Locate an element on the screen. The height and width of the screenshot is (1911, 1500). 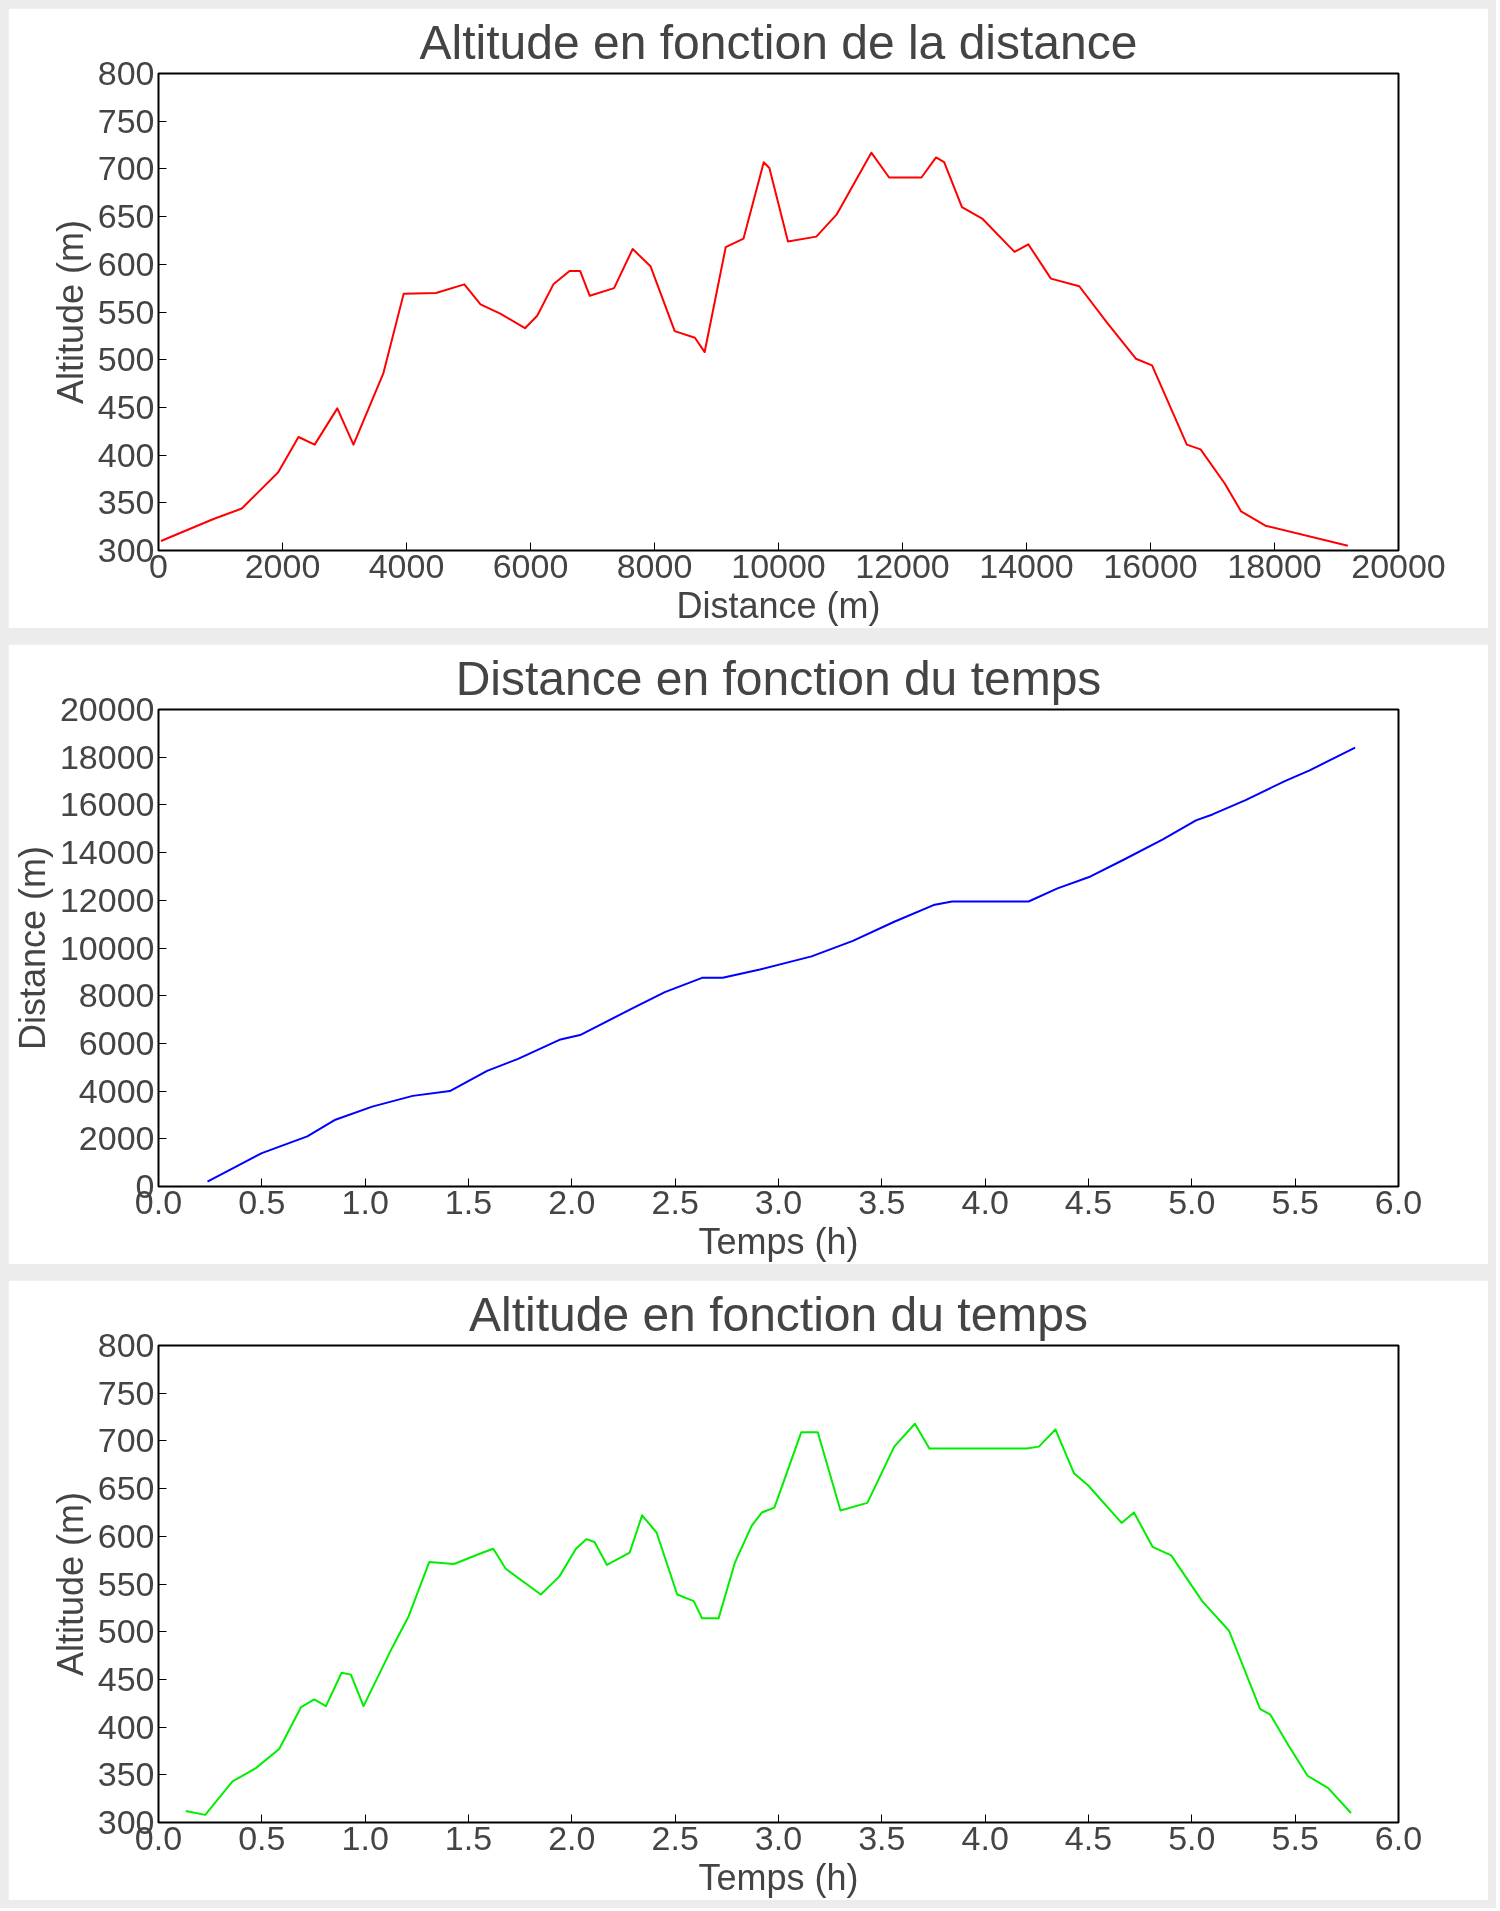
x-tick-label: 20000 is located at coordinates (1398, 565).